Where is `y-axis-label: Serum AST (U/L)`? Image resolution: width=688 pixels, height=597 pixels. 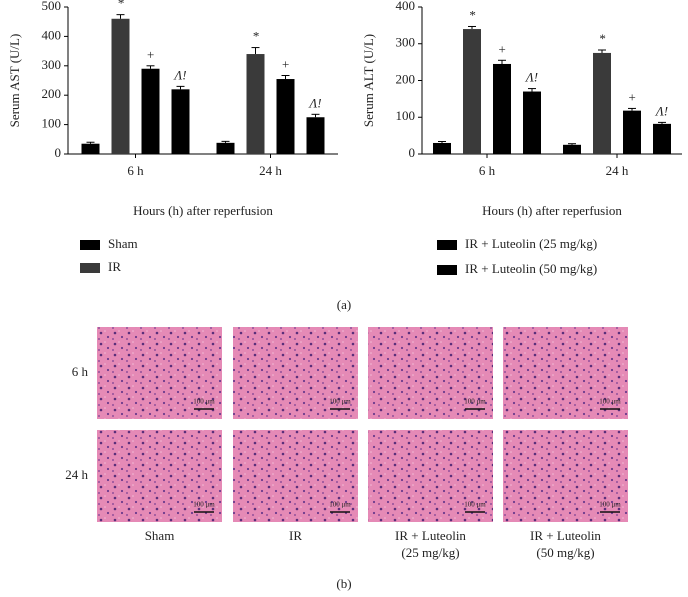
y-axis-label: Serum AST (U/L) is located at coordinates (14, 81).